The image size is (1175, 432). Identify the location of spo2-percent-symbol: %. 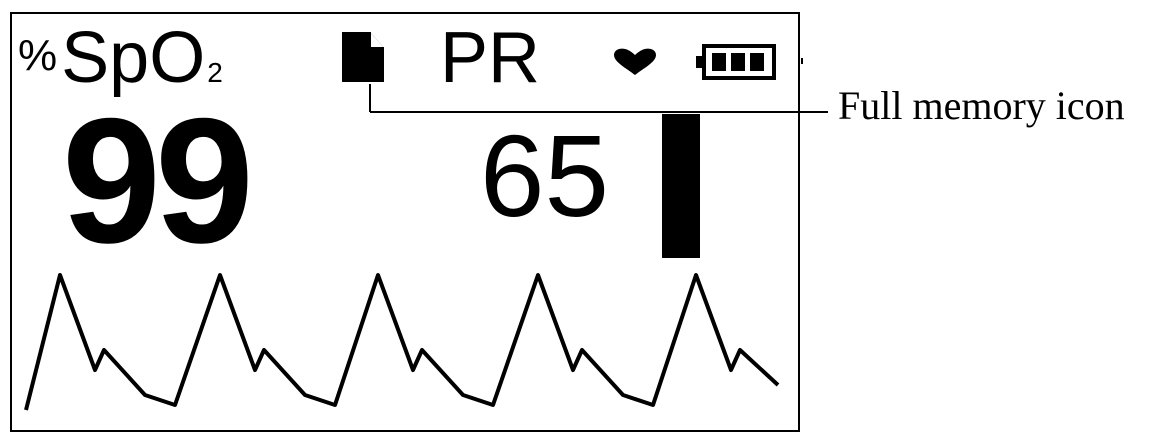
(38, 55).